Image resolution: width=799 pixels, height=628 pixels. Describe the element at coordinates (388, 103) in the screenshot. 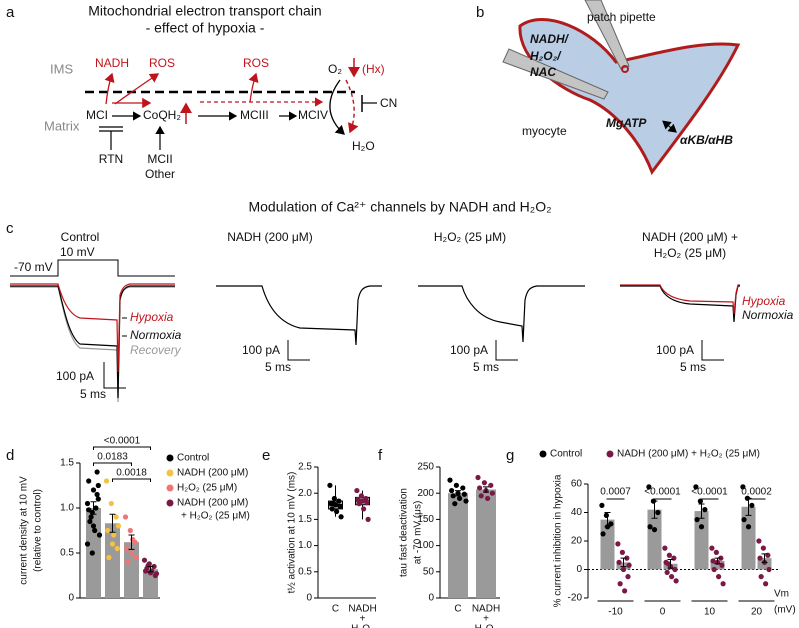

I see `cyanide: CN` at that location.